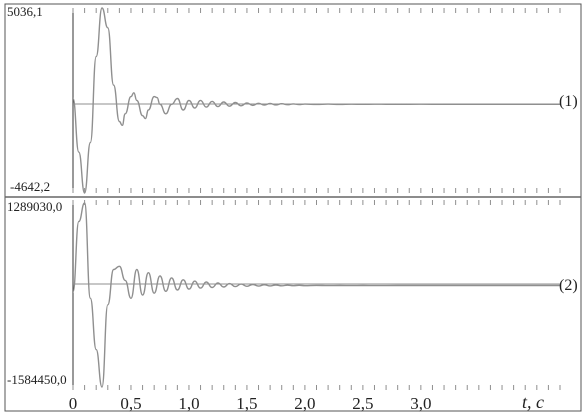 The width and height of the screenshot is (585, 415). What do you see at coordinates (30, 186) in the screenshot?
I see `panel-1-ymin-label: -4642,2` at bounding box center [30, 186].